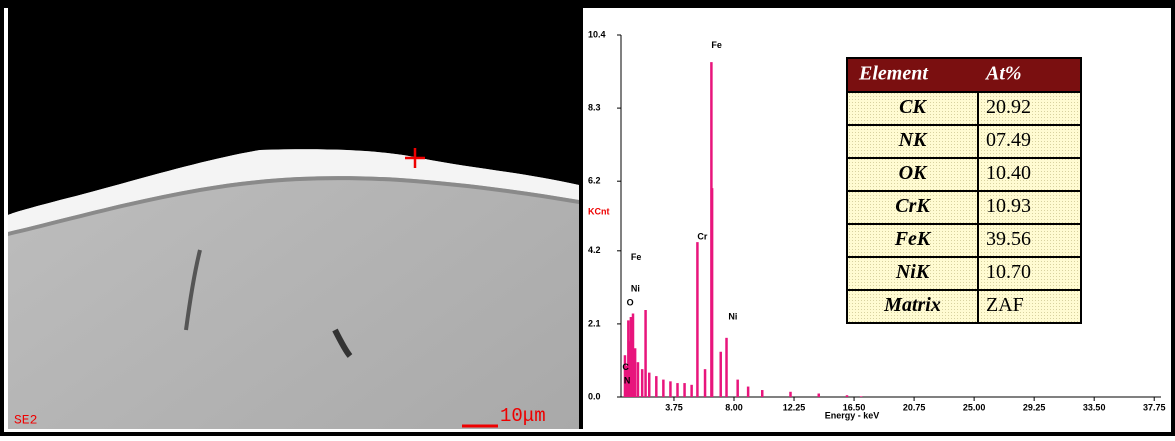  I want to click on peak-label: C, so click(625, 367).